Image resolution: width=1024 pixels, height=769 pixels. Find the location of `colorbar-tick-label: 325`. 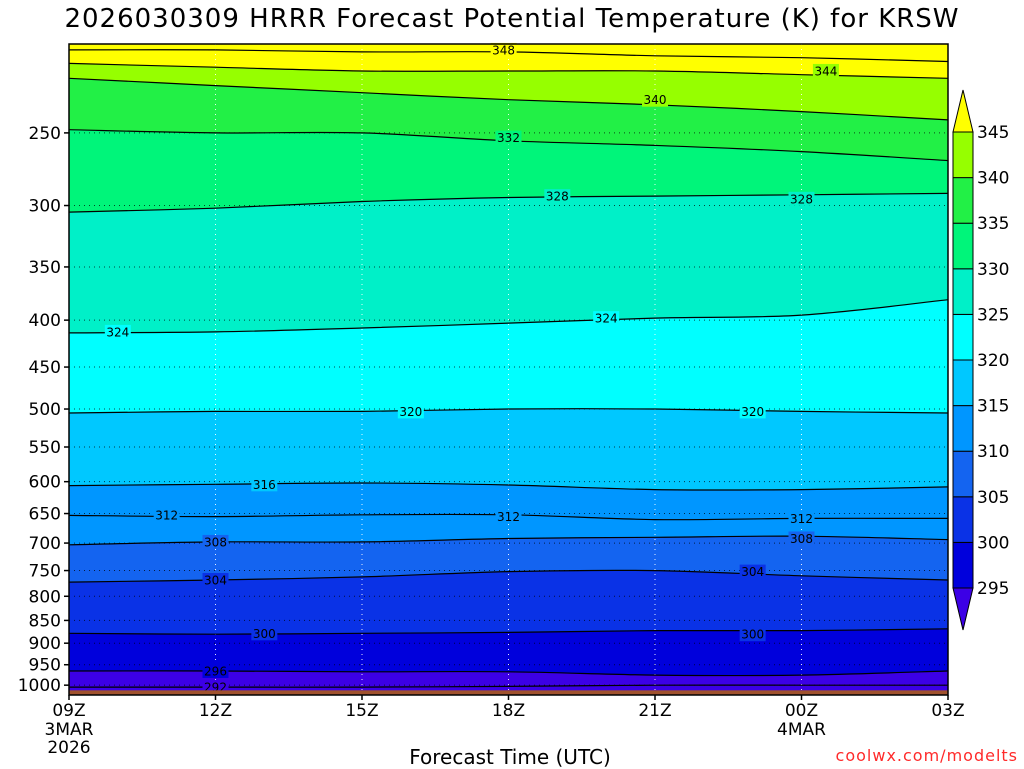

colorbar-tick-label: 325 is located at coordinates (993, 315).